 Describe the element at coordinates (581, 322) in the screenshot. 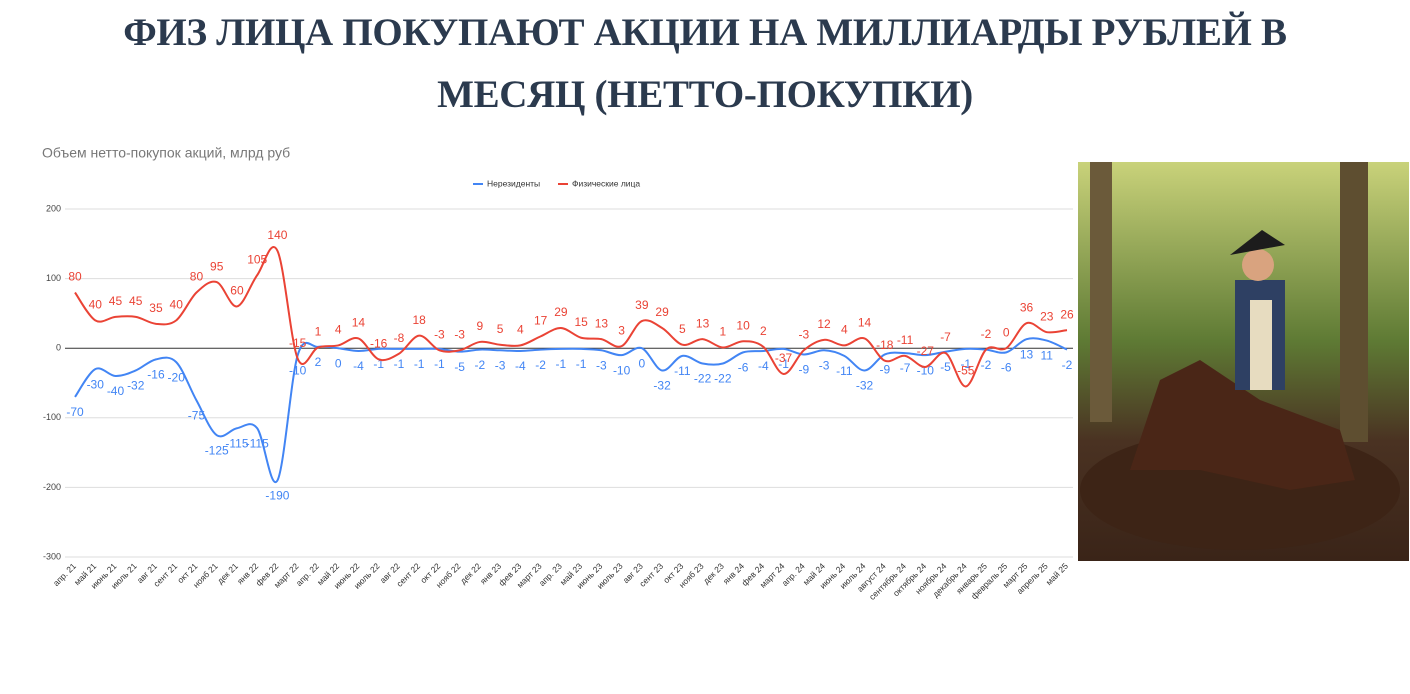

I see `data-label: 15` at that location.